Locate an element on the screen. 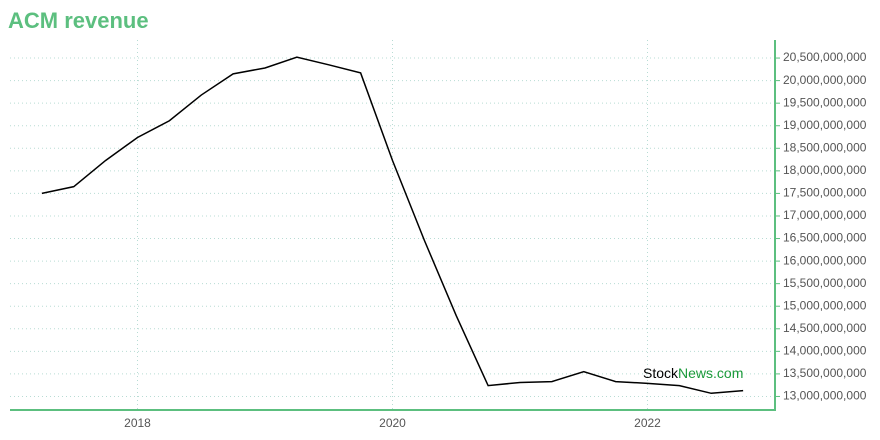  y-tick-label: 17,500,000,000 is located at coordinates (825, 193).